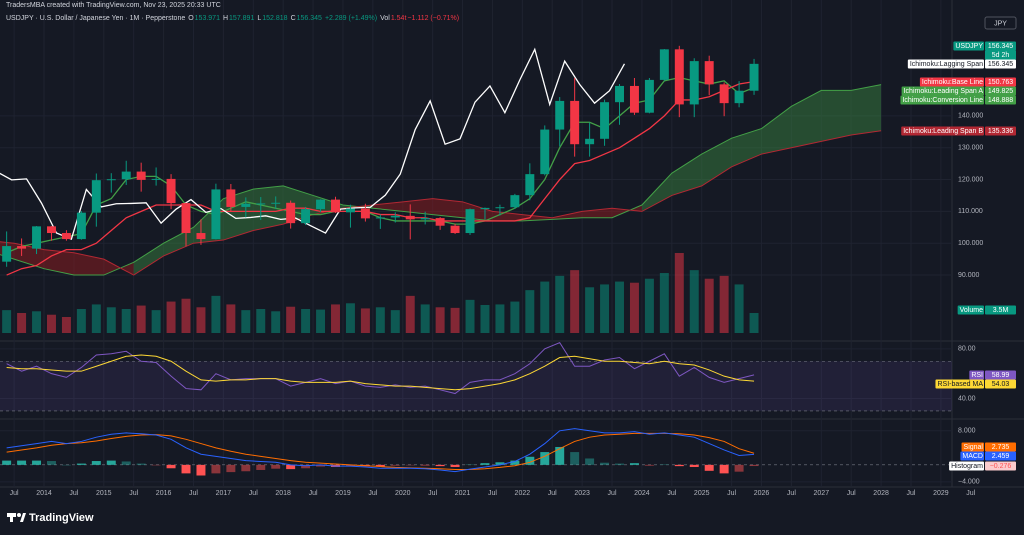 Image resolution: width=1024 pixels, height=535 pixels. I want to click on logo-mark, so click(19, 515).